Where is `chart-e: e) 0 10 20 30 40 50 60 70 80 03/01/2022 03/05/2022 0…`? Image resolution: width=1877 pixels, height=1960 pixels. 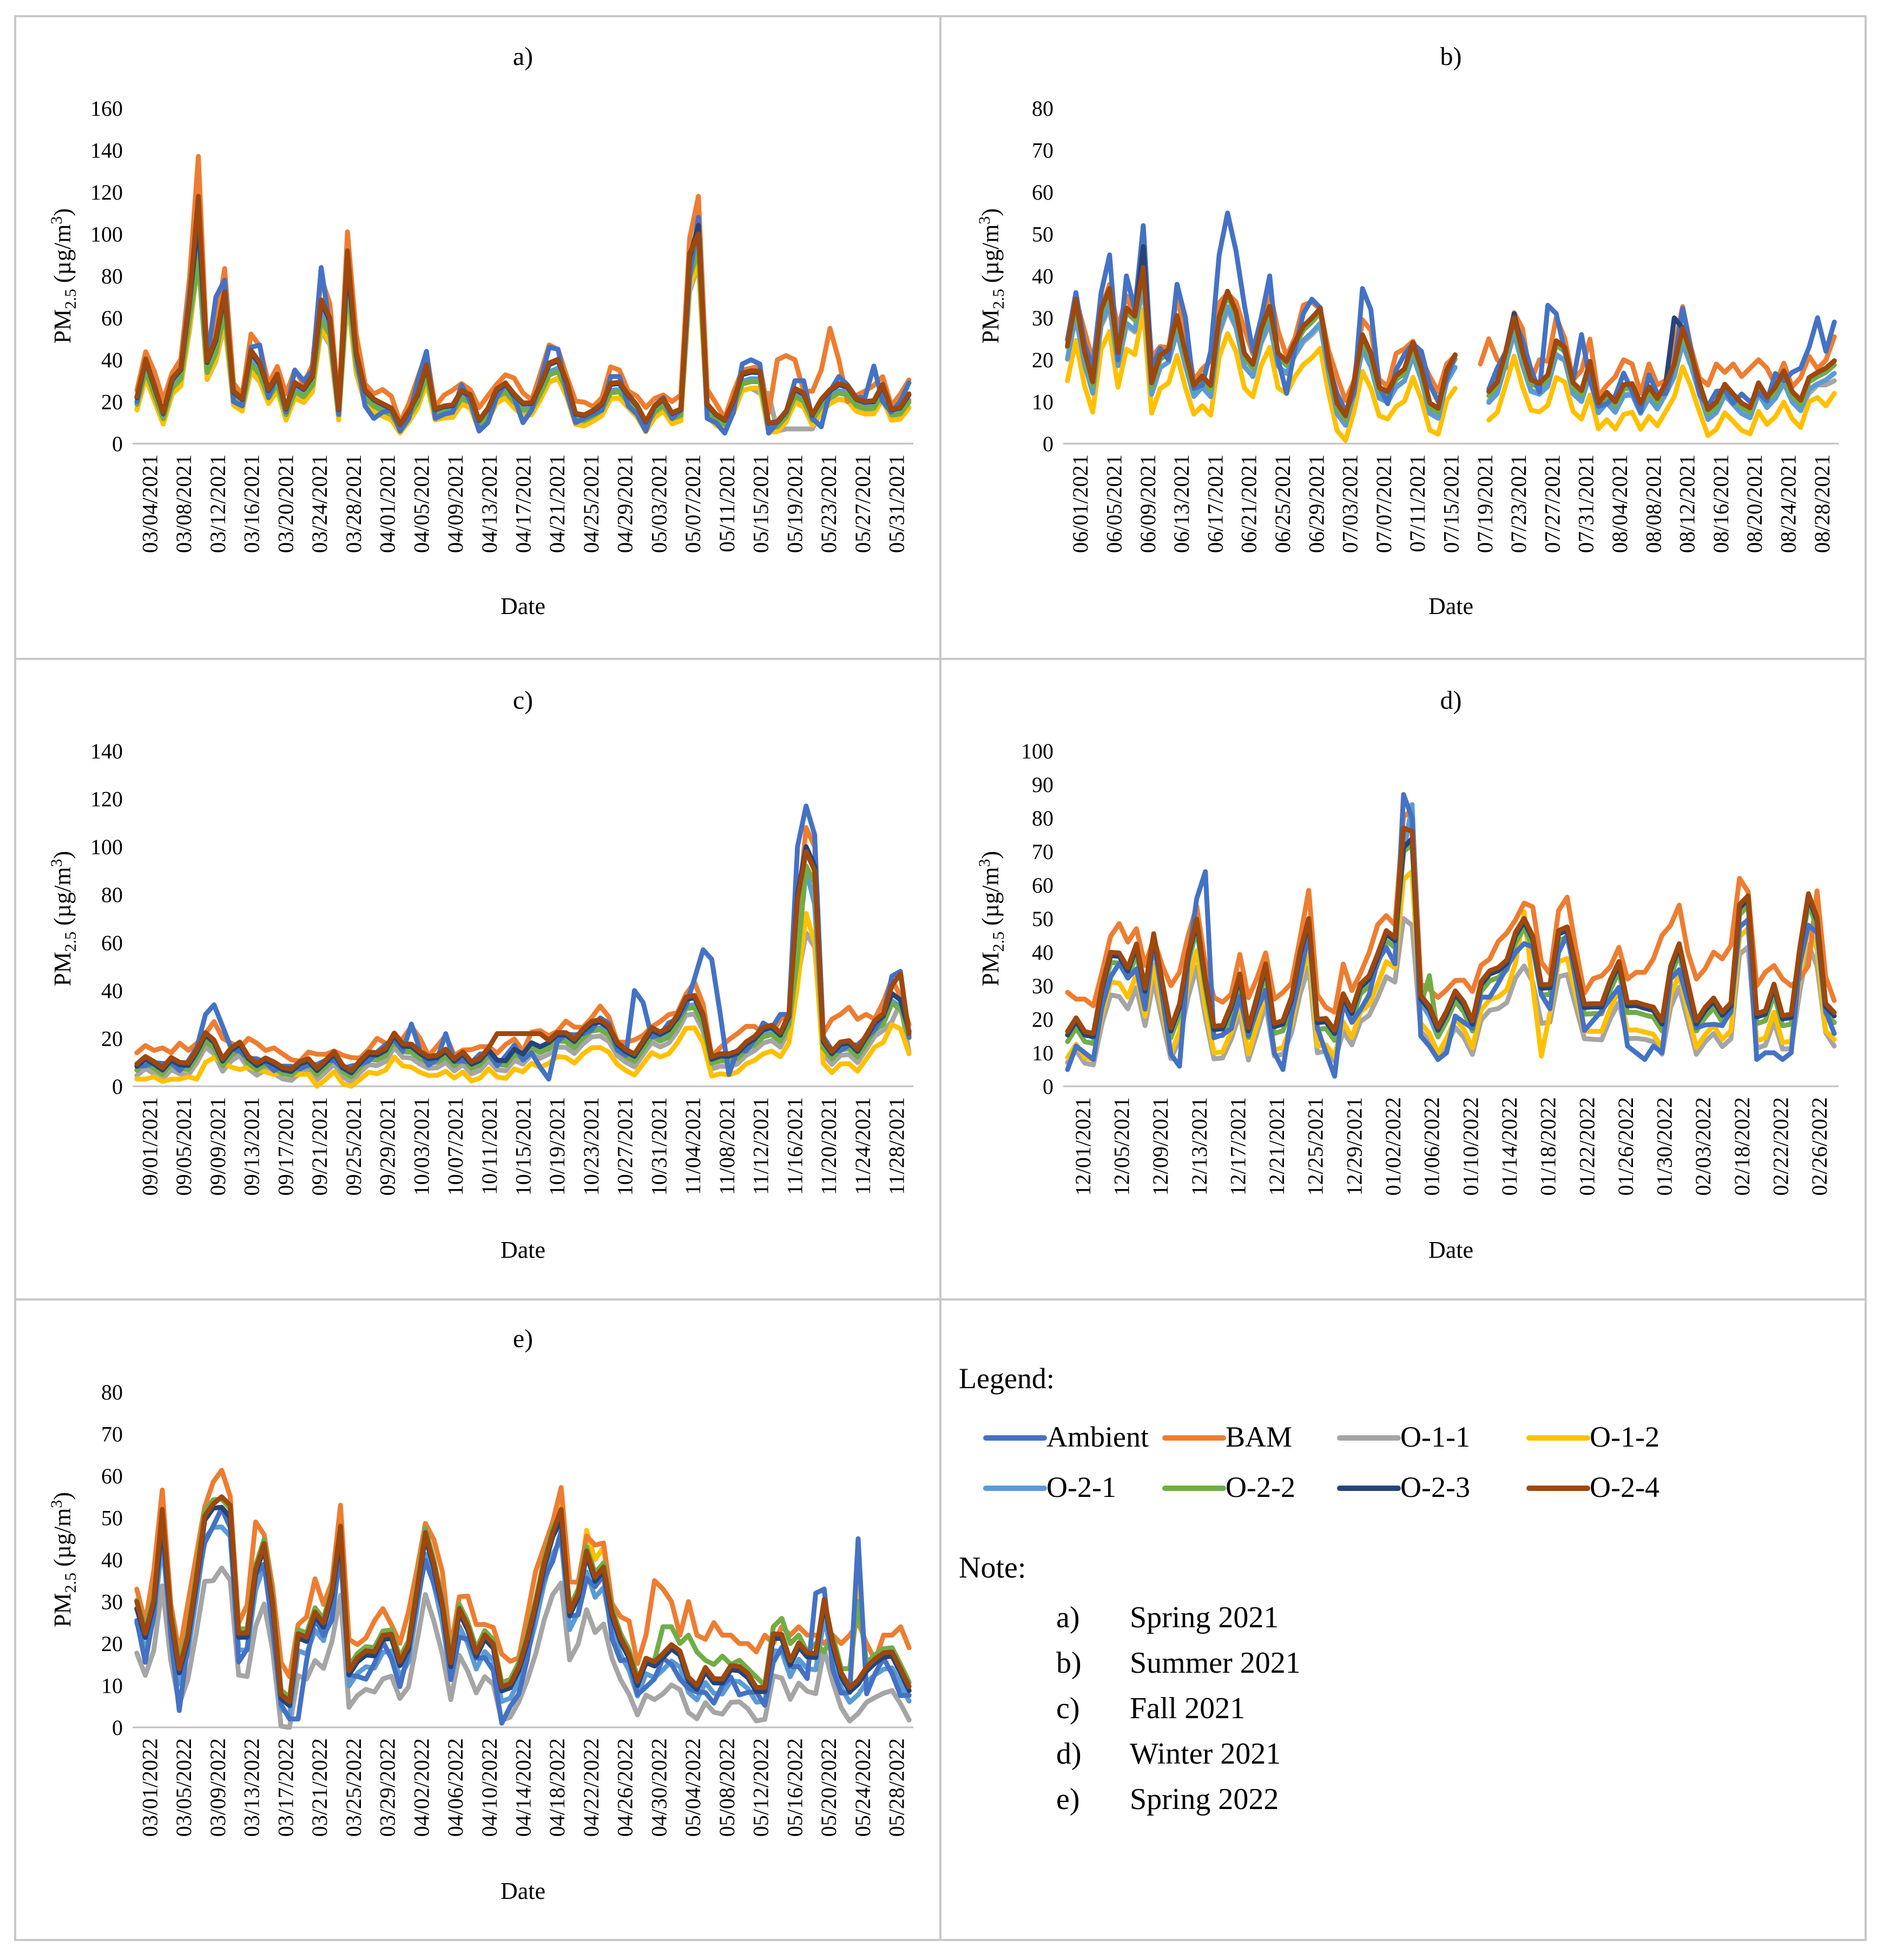 chart-e: e) 0 10 20 30 40 50 60 70 80 03/01/2022 03/05/2022 0… is located at coordinates (481, 1614).